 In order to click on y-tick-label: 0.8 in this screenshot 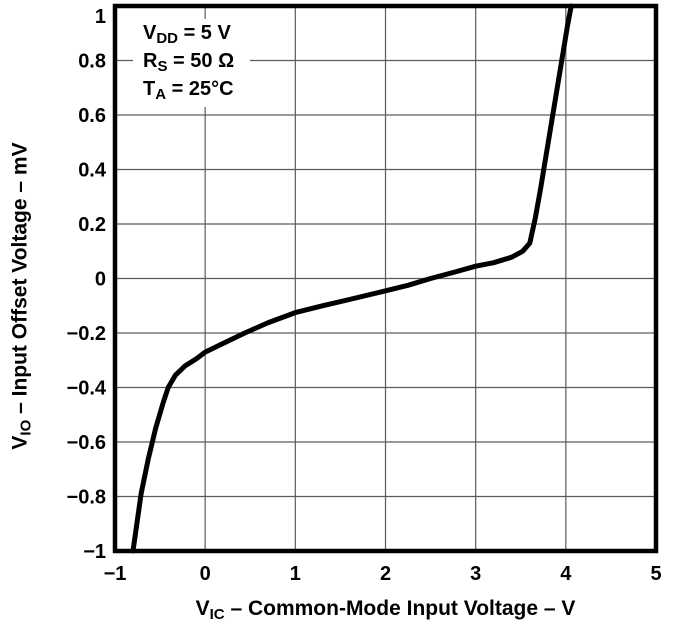, I will do `click(92, 62)`.